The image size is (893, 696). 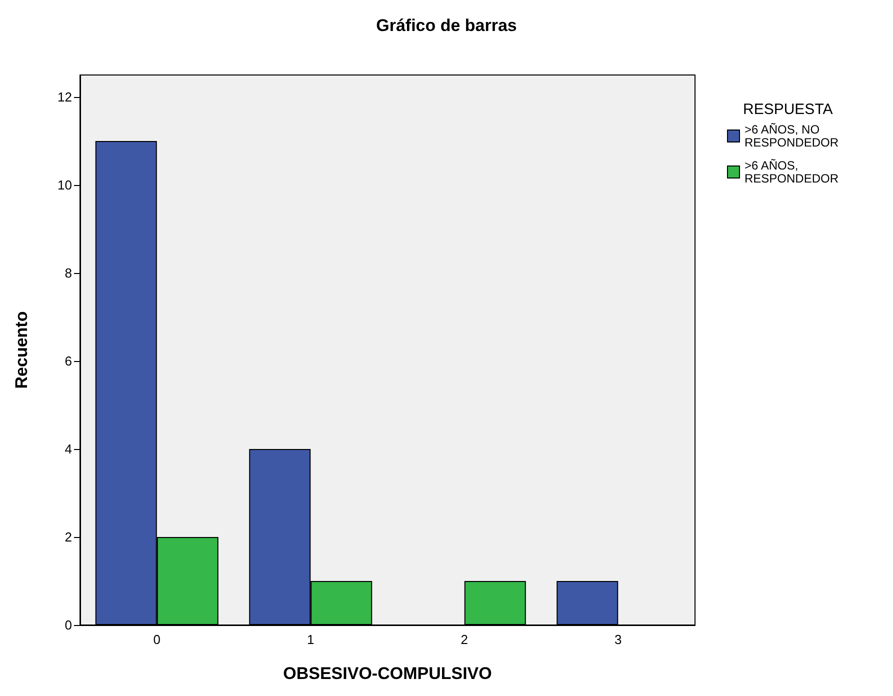 I want to click on y-tick-label: 10, so click(x=65, y=185).